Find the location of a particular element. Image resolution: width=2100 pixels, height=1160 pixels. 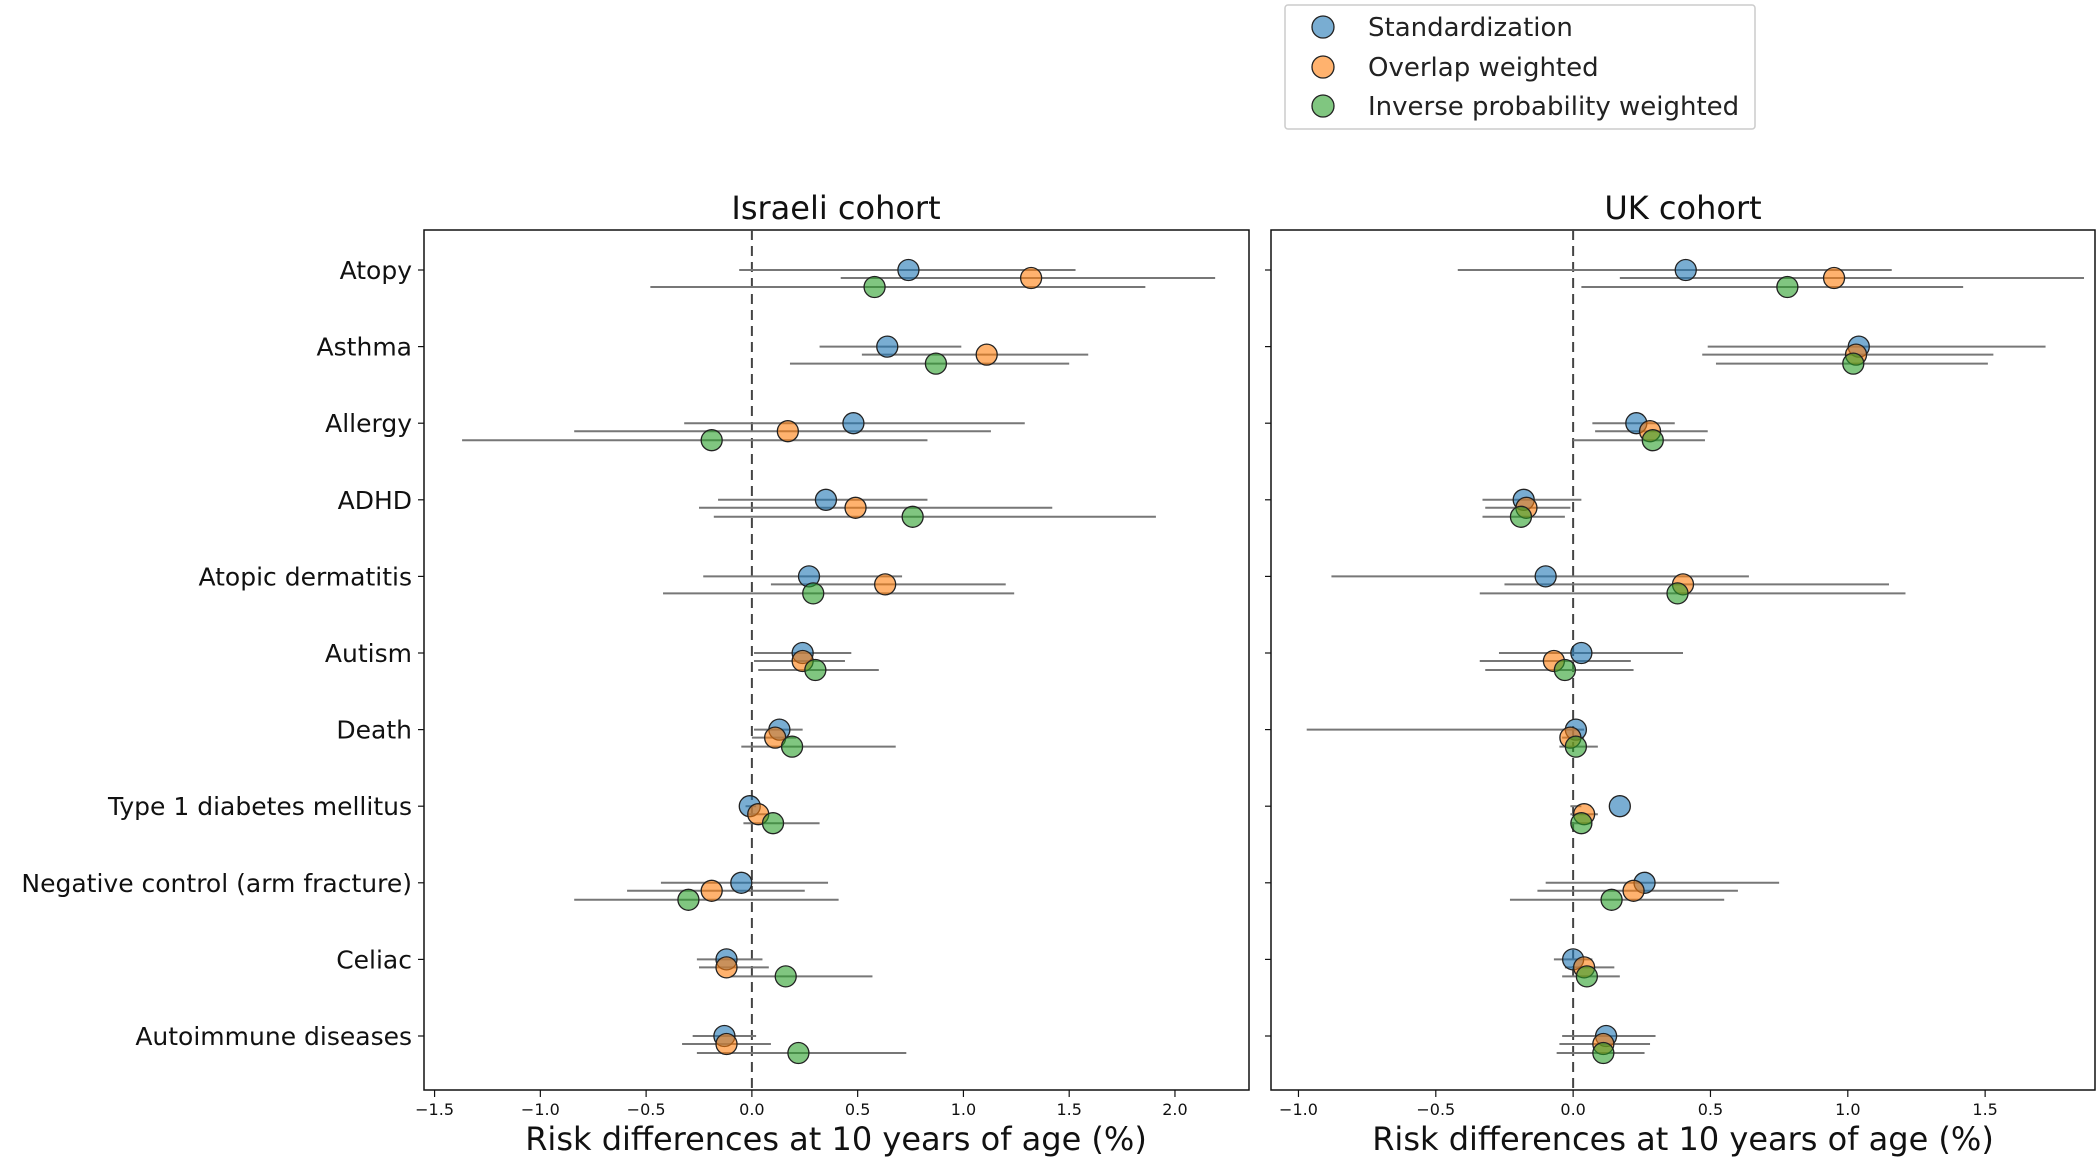

category-label: Atopy is located at coordinates (376, 270).